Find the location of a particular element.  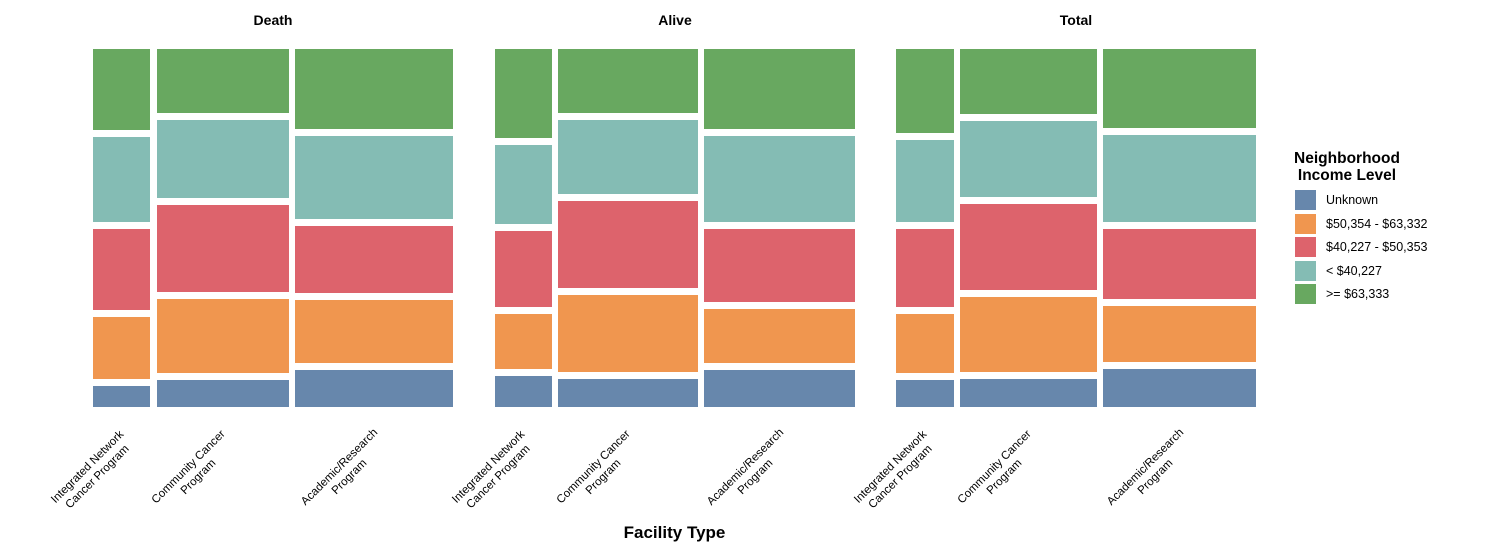

legend-label: < $40,227 is located at coordinates (1354, 270).